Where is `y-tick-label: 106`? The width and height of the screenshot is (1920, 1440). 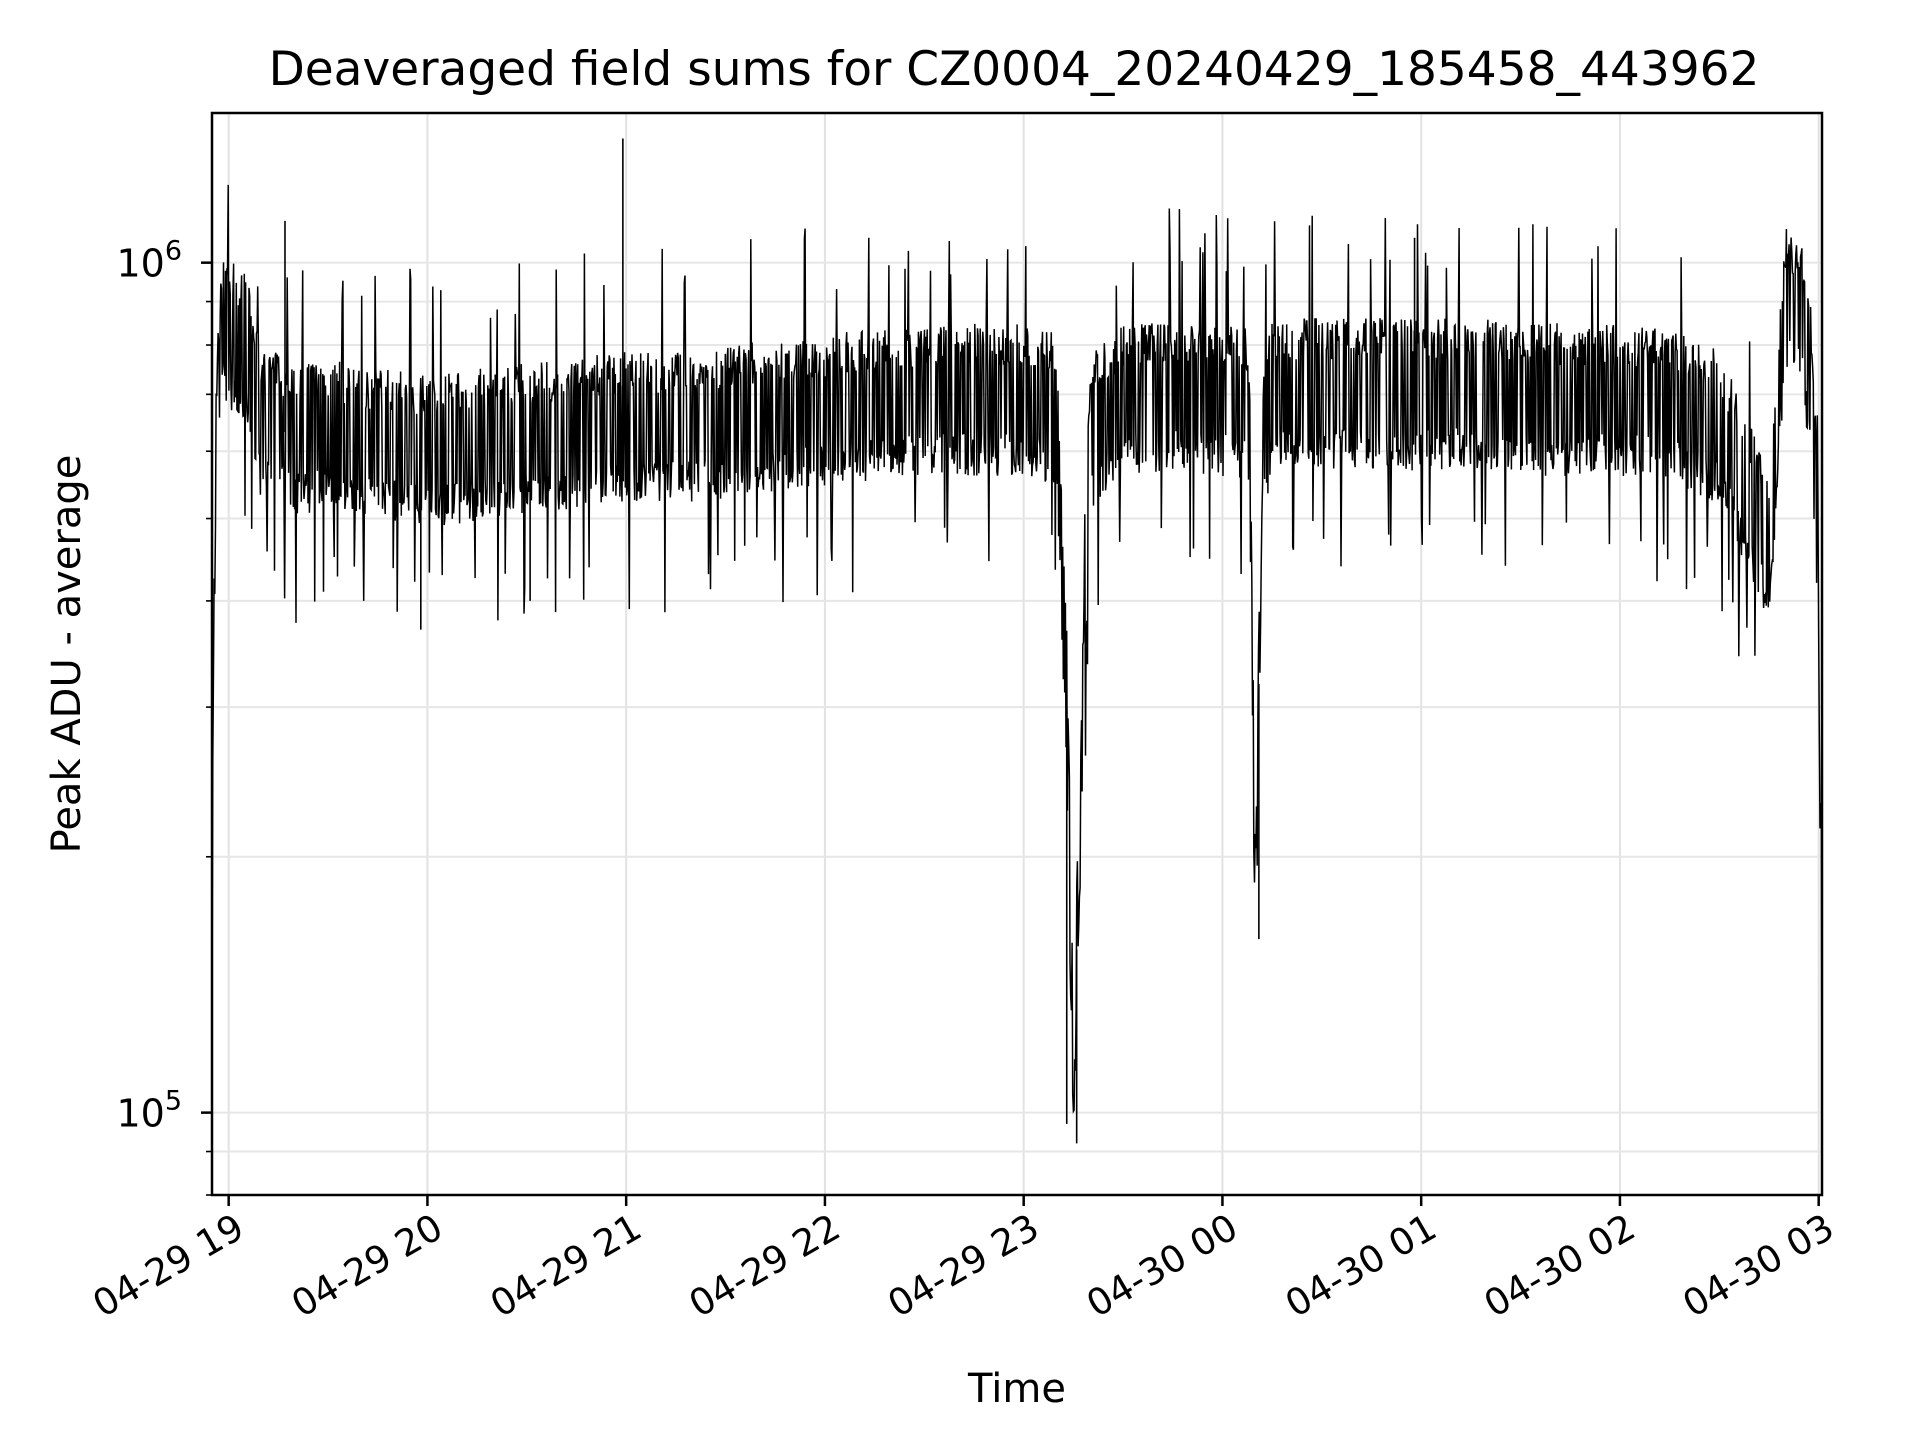
y-tick-label: 106 is located at coordinates (149, 261).